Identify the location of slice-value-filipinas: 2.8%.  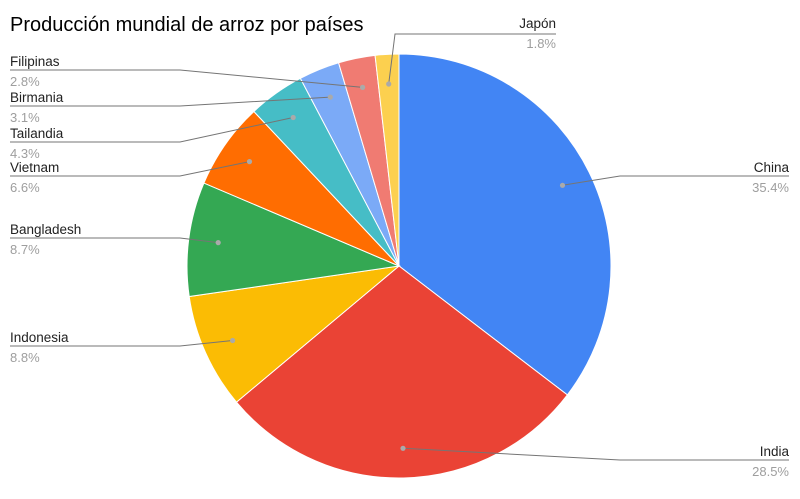
(25, 81).